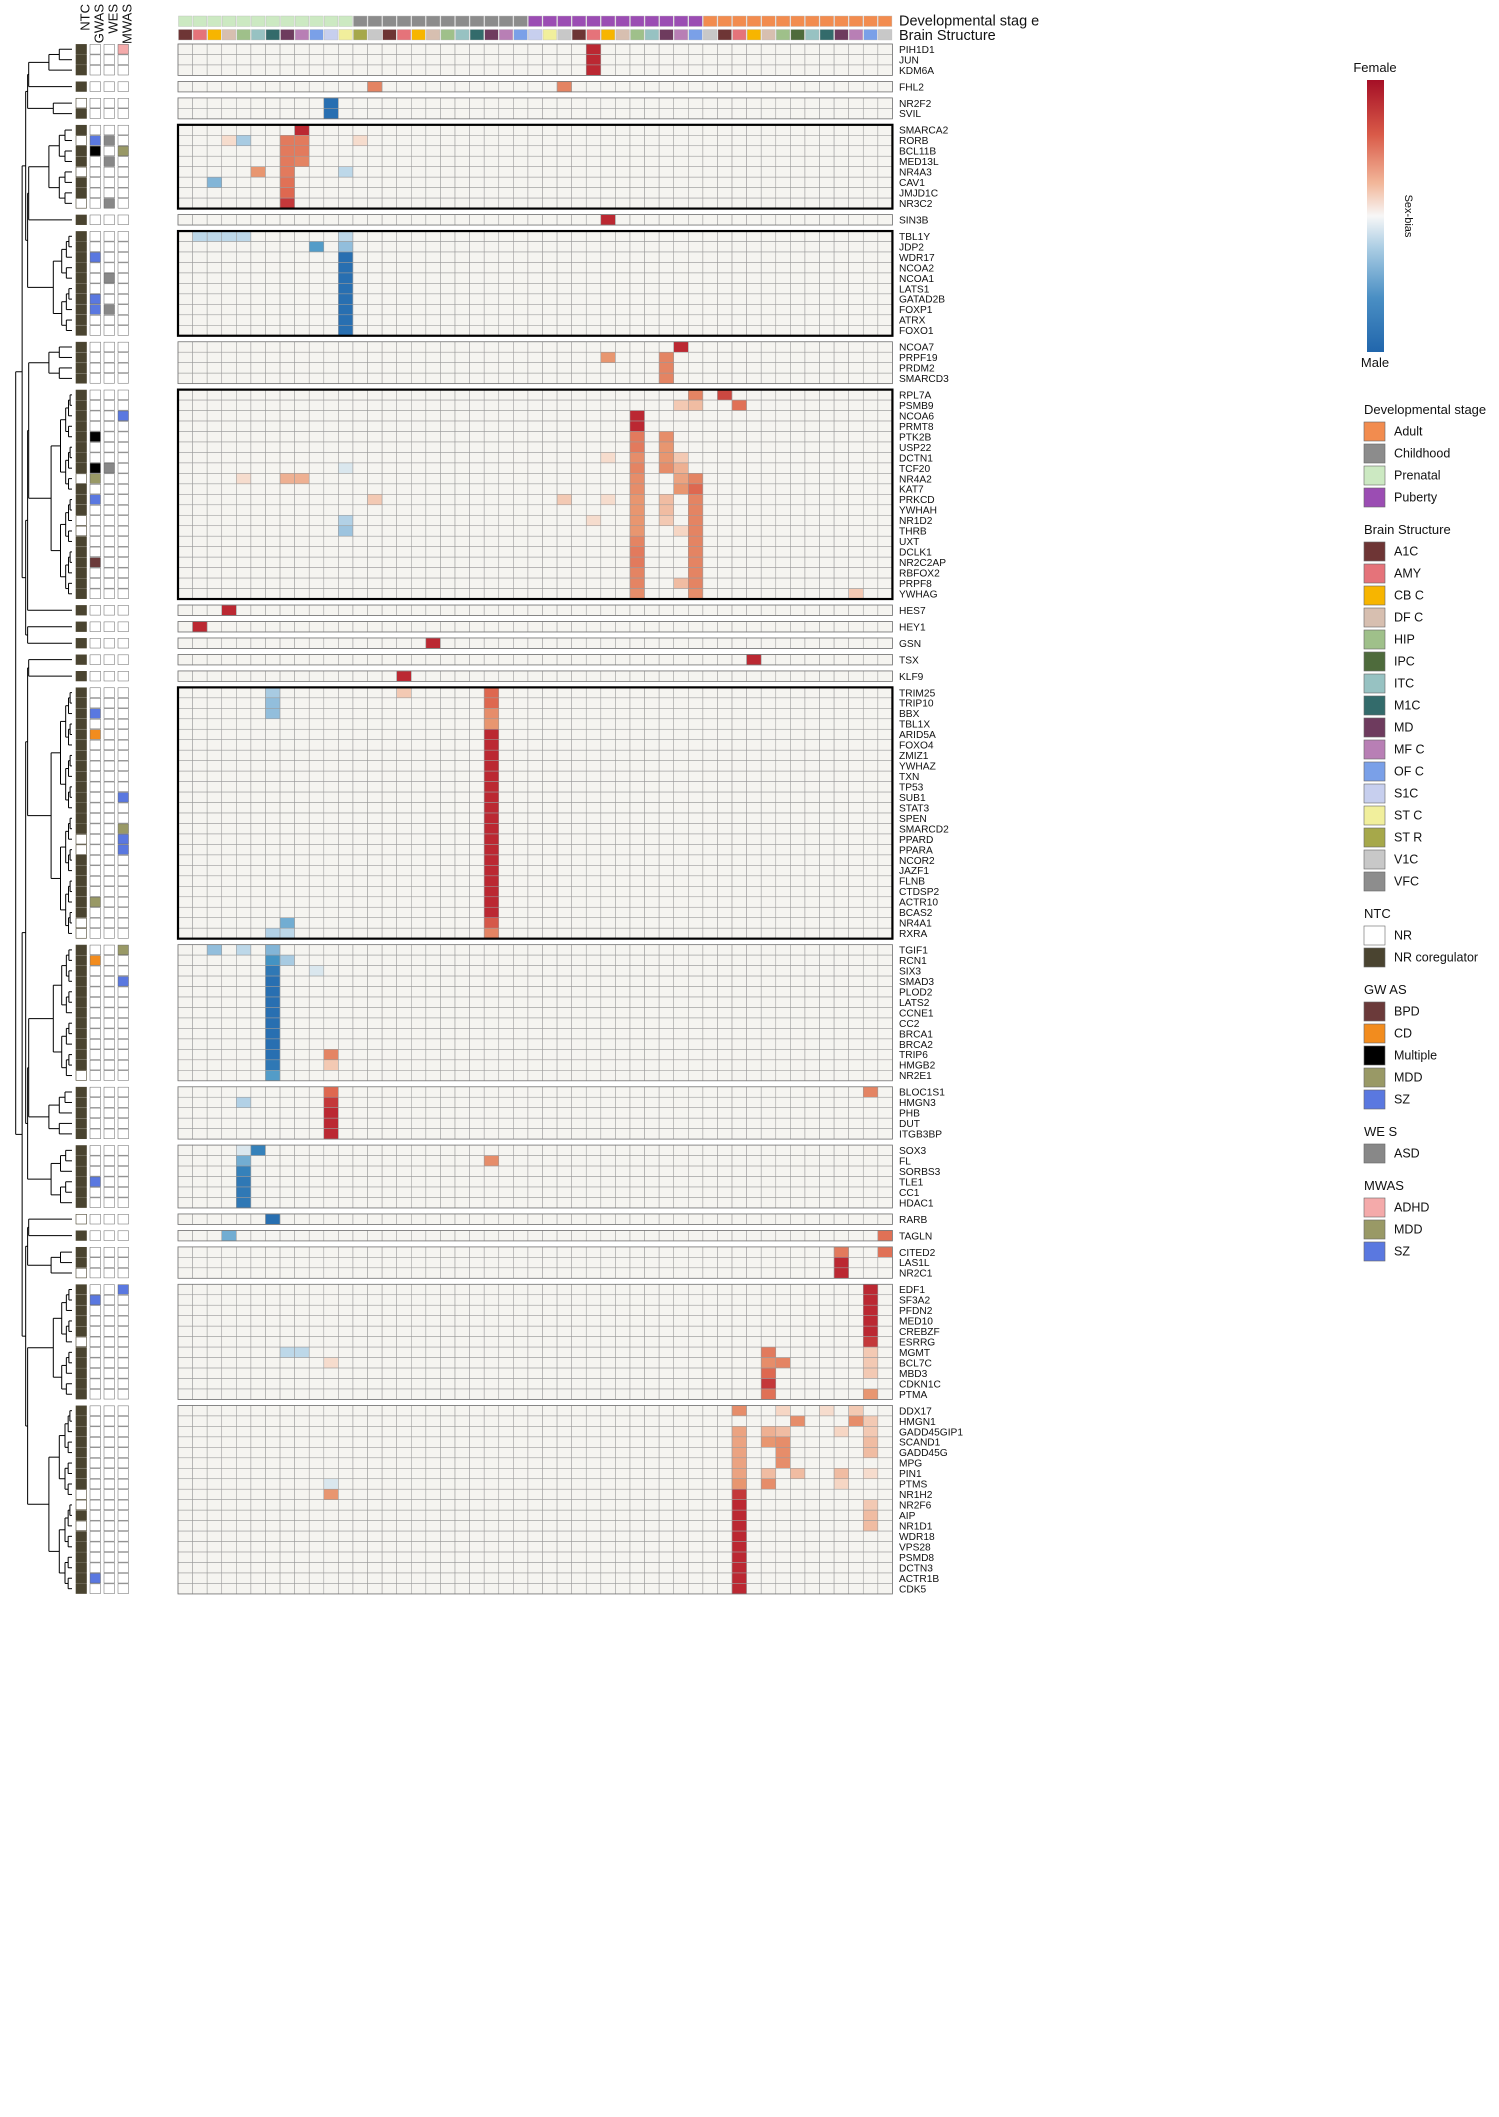 The height and width of the screenshot is (2117, 1499). What do you see at coordinates (331, 35) in the screenshot?
I see `structure-bar-cell` at bounding box center [331, 35].